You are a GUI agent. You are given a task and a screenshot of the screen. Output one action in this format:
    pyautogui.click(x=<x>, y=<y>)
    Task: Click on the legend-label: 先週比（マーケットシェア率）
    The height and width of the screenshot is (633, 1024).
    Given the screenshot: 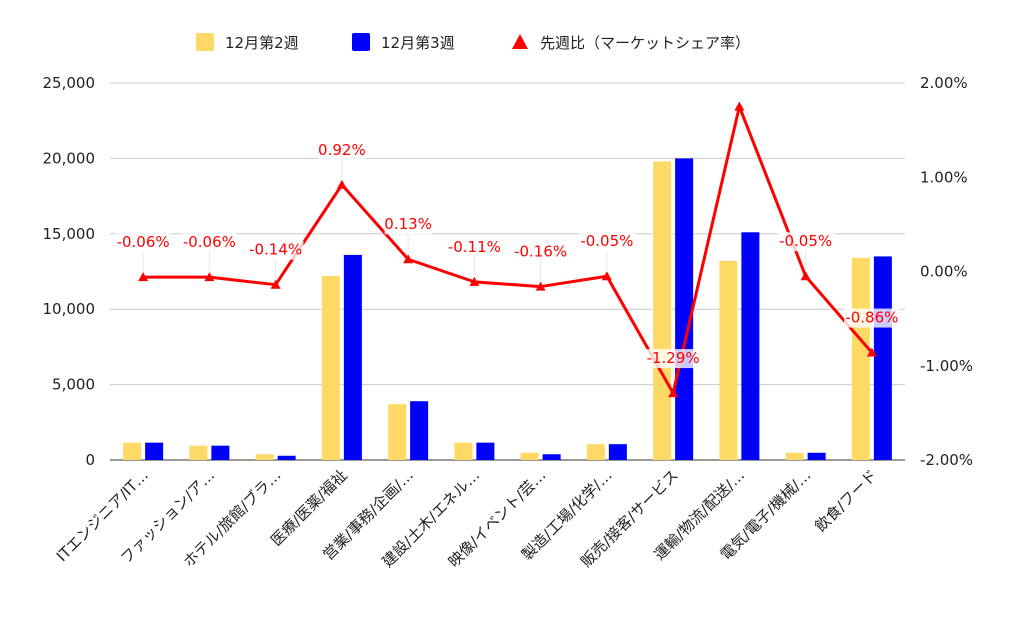 What is the action you would take?
    pyautogui.click(x=645, y=43)
    